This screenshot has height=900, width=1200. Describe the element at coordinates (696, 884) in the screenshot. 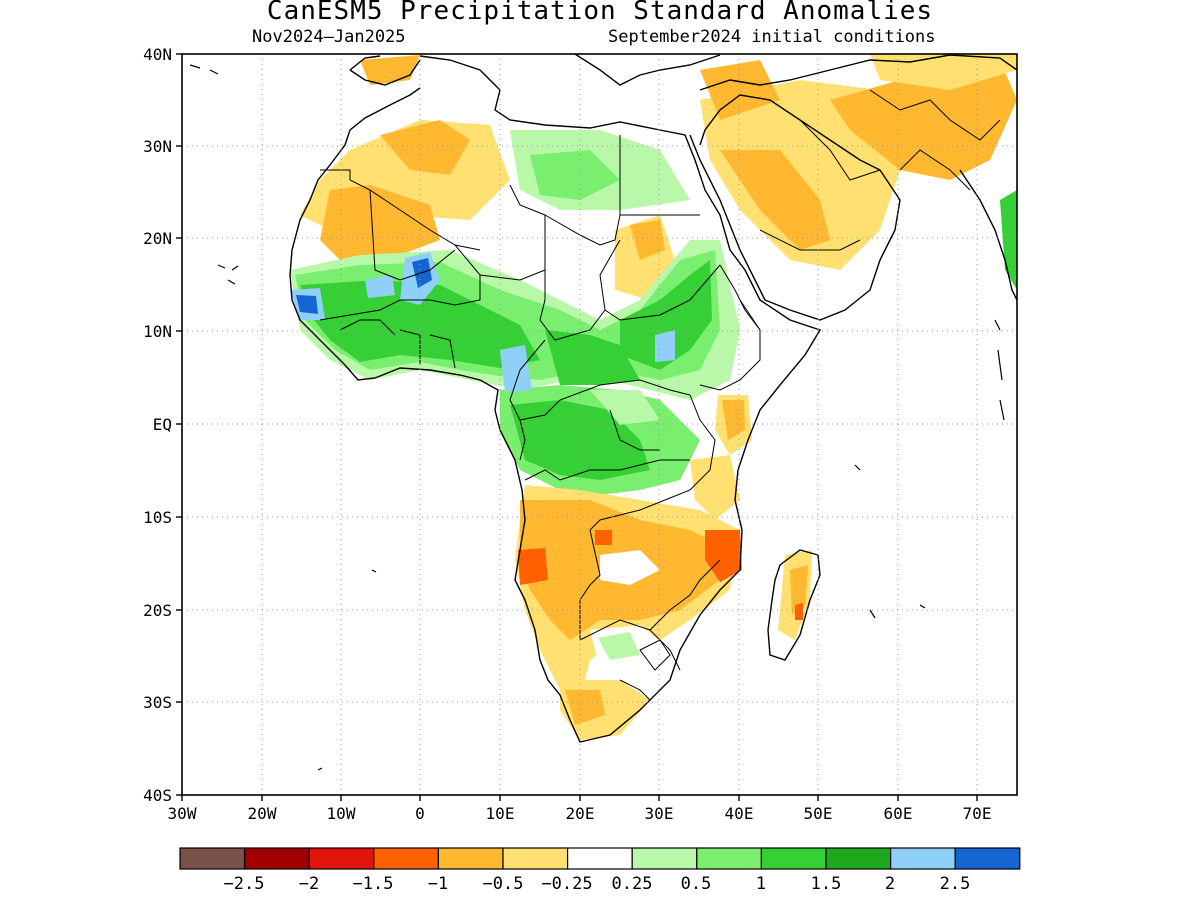

I see `legend-label: 0.5` at that location.